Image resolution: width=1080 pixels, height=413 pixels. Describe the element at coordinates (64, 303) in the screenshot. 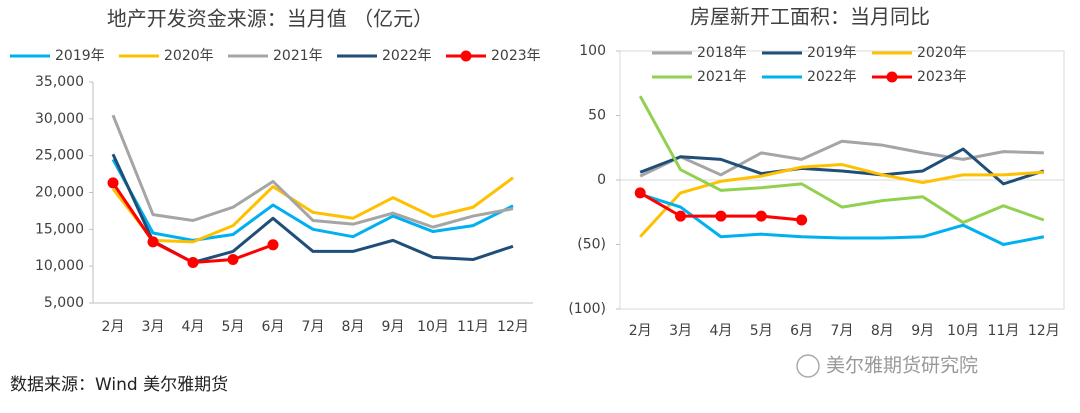

I see `y-tick-label: 5,000` at that location.